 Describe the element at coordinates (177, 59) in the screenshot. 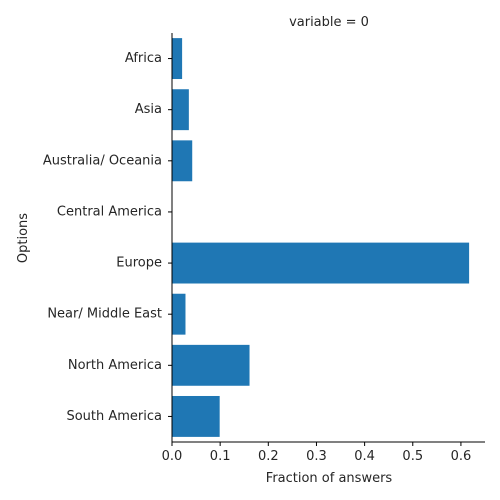

I see `bar-africa` at that location.